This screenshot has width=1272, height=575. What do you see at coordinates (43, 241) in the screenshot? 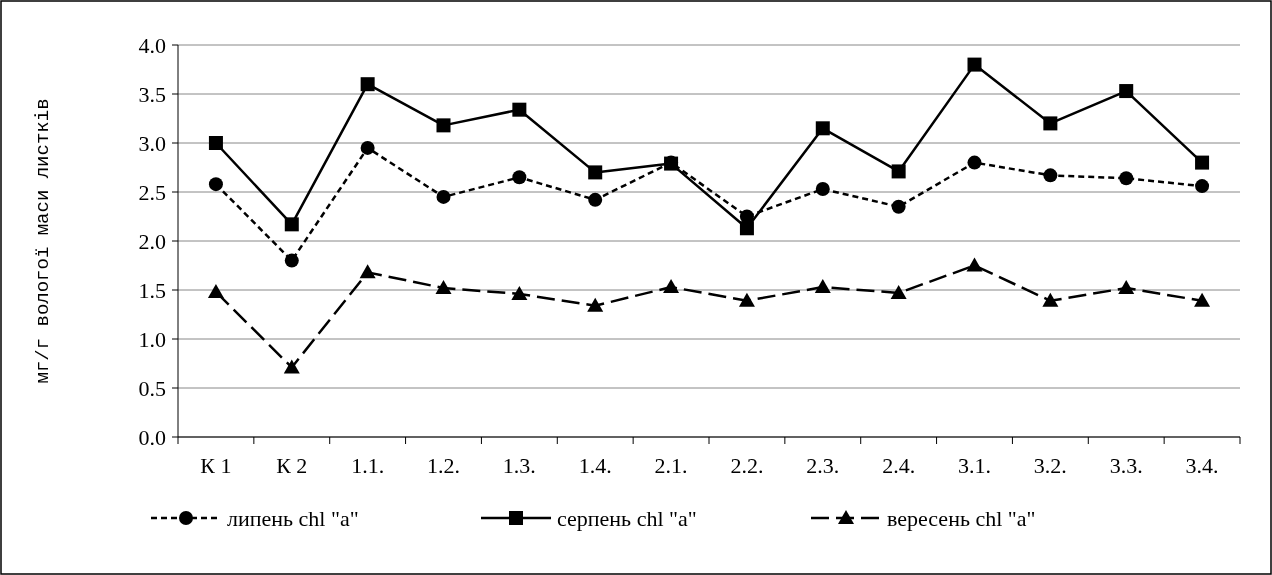
I see `y-axis-title: мг/г вологої маси листків` at bounding box center [43, 241].